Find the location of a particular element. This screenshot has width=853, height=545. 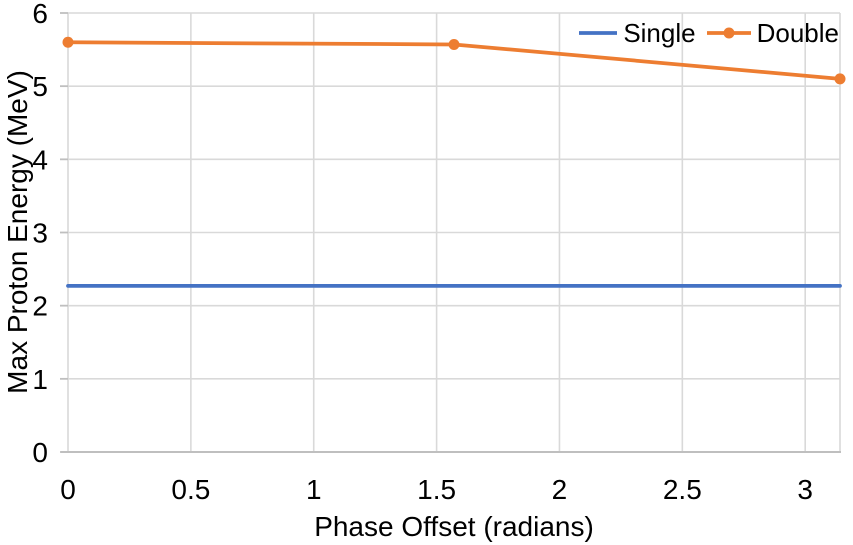

legend-label-single: Single is located at coordinates (659, 33).